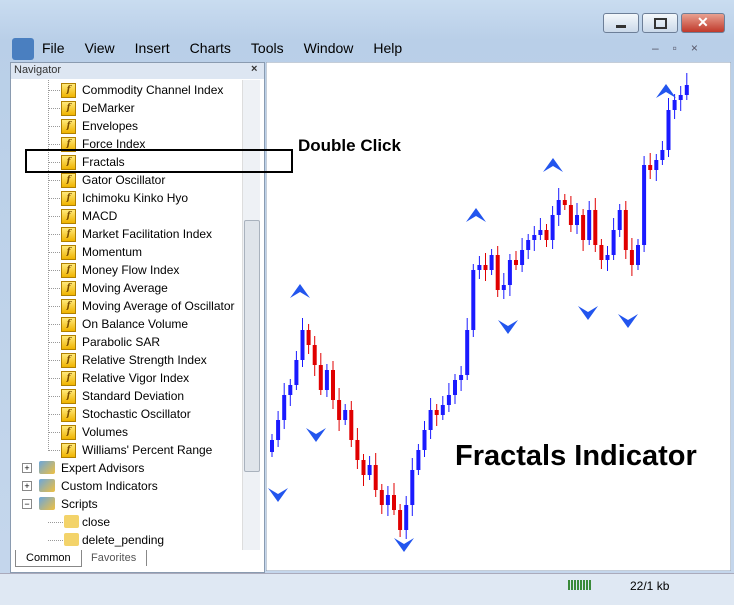 The height and width of the screenshot is (605, 734). Describe the element at coordinates (108, 108) in the screenshot. I see `tree-item: DeMarker` at that location.